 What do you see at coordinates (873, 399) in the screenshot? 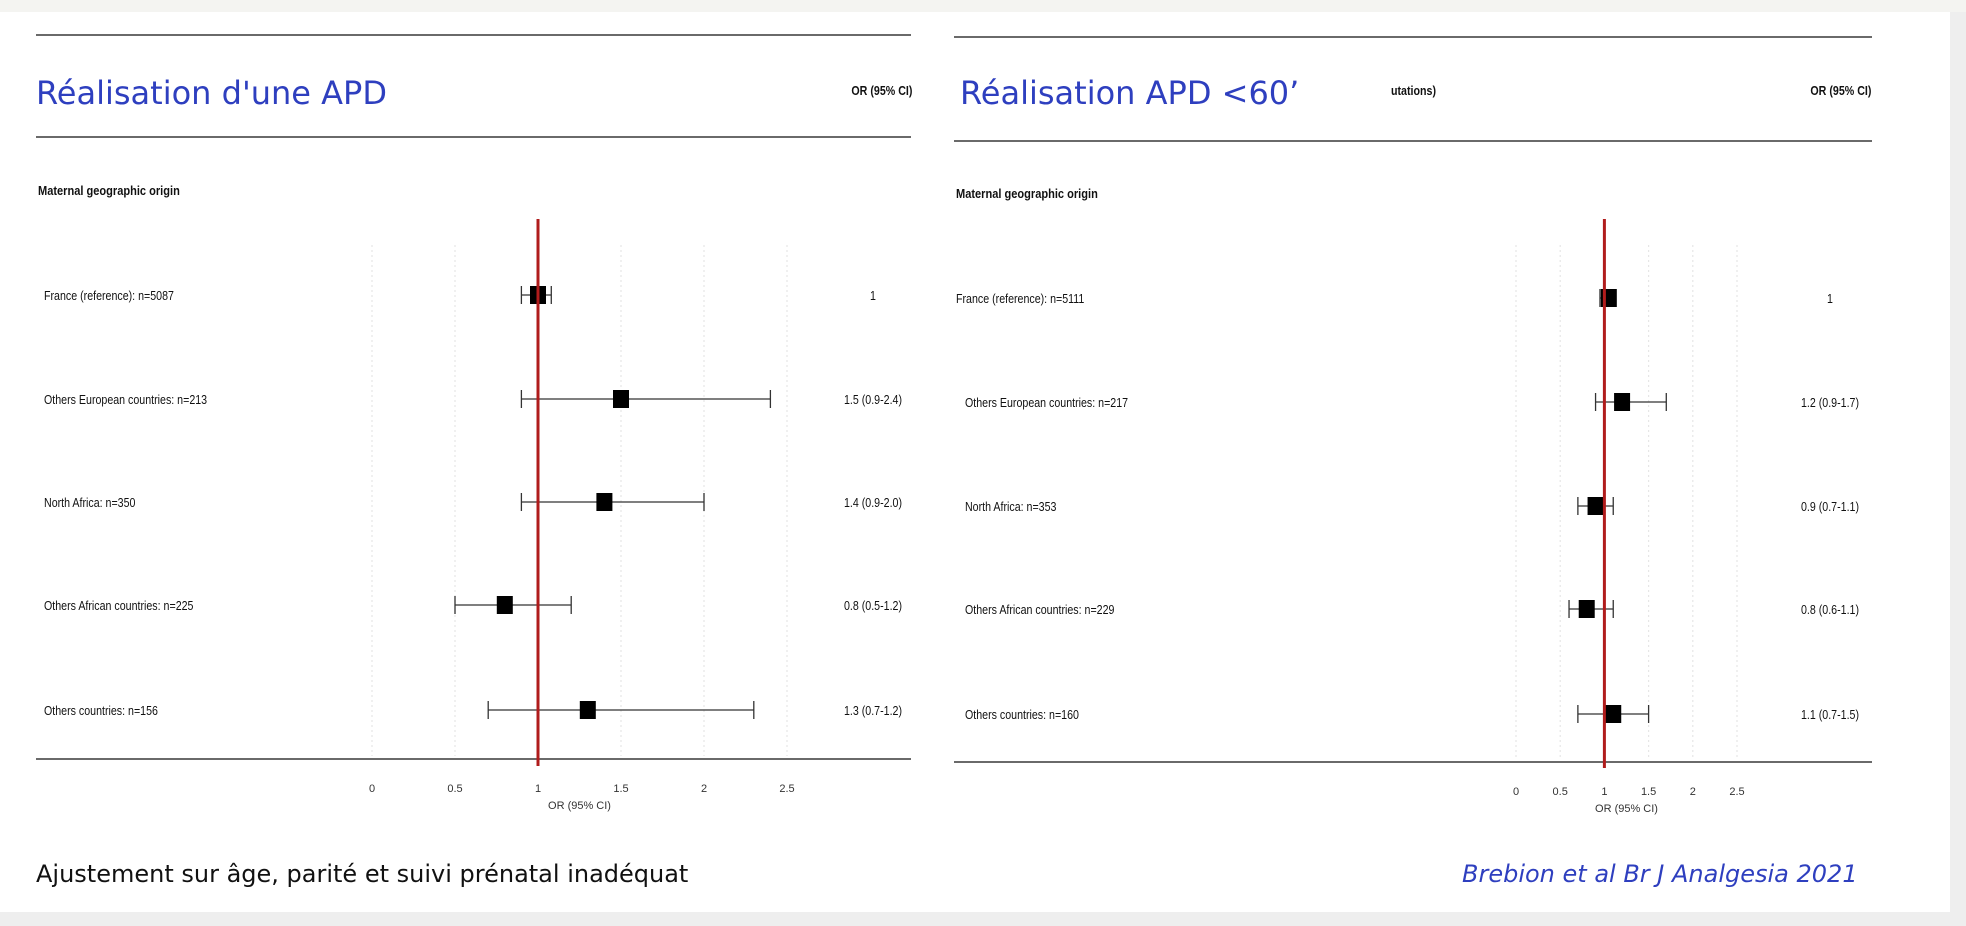
I see `or-value-left-1: 1.5 (0.9-2.4)` at bounding box center [873, 399].